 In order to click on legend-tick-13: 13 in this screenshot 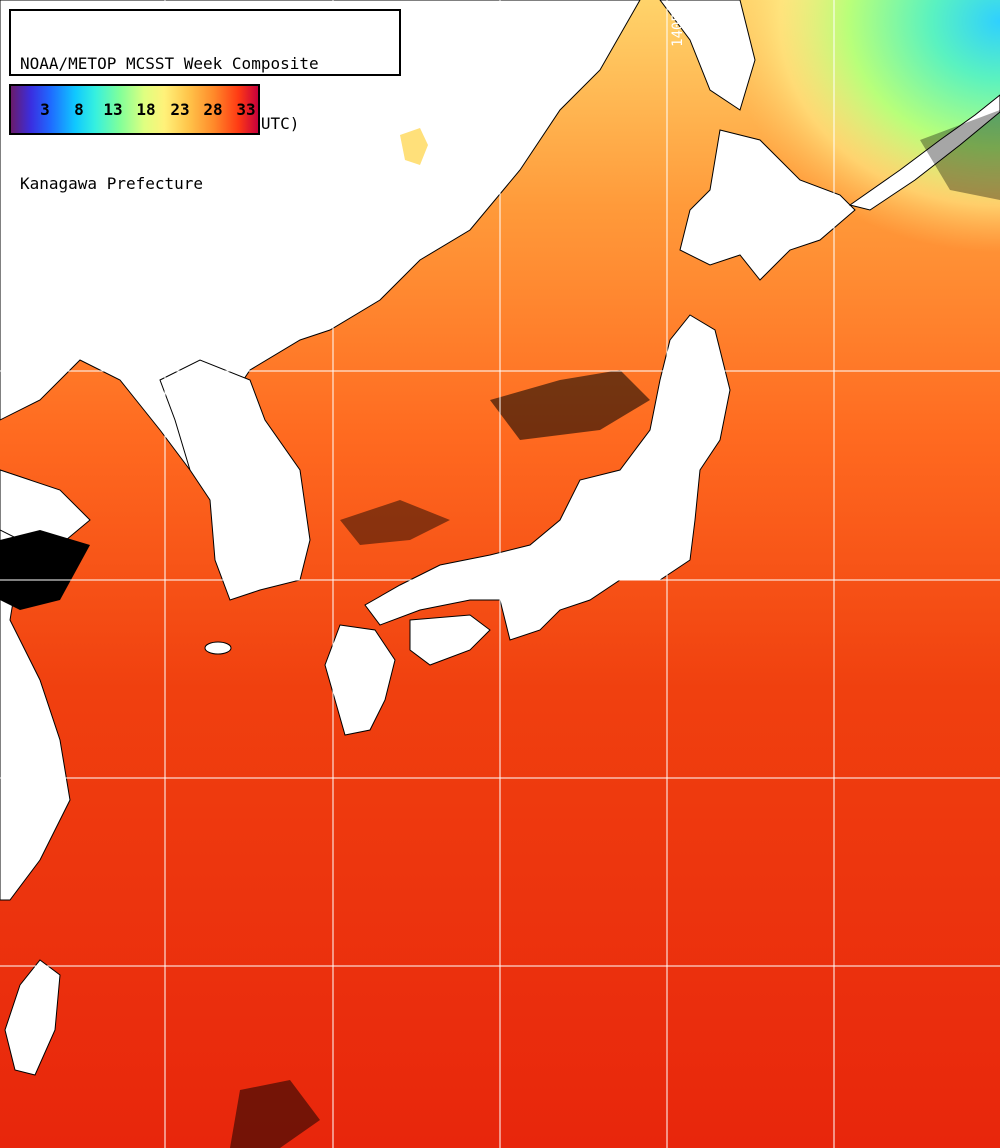, I will do `click(113, 109)`.